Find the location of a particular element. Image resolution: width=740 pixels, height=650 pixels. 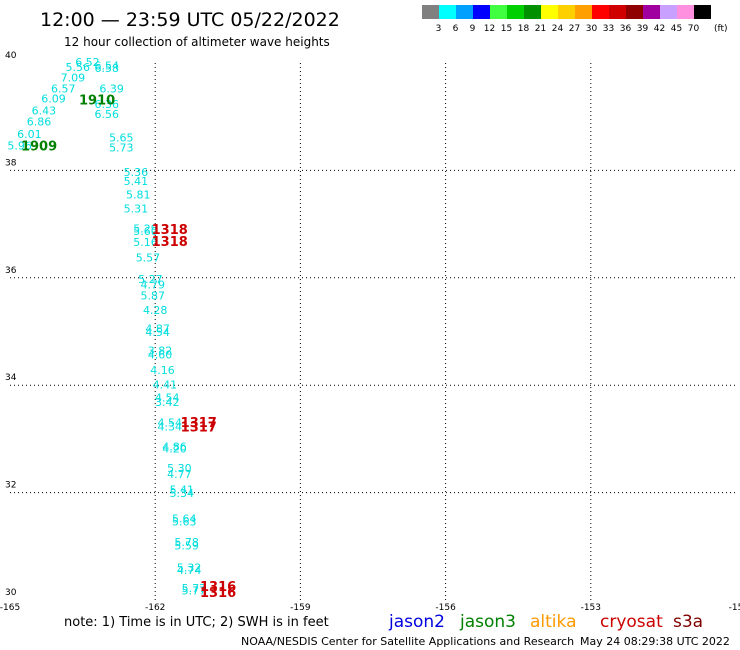

legend-swatch-label: 45 is located at coordinates (676, 29).